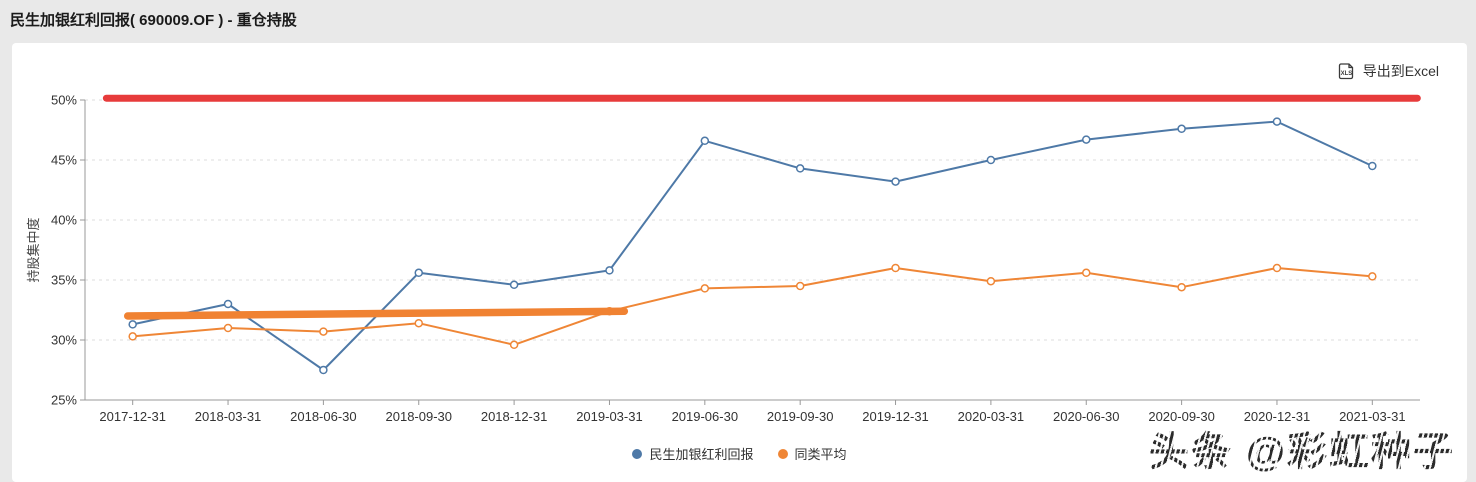  I want to click on y-axis-title: 持股集中度, so click(33, 249).